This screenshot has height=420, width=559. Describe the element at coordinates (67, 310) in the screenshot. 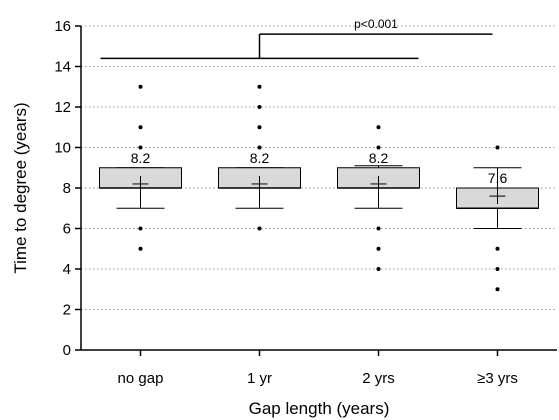

I see `y-tick-label: 2` at that location.